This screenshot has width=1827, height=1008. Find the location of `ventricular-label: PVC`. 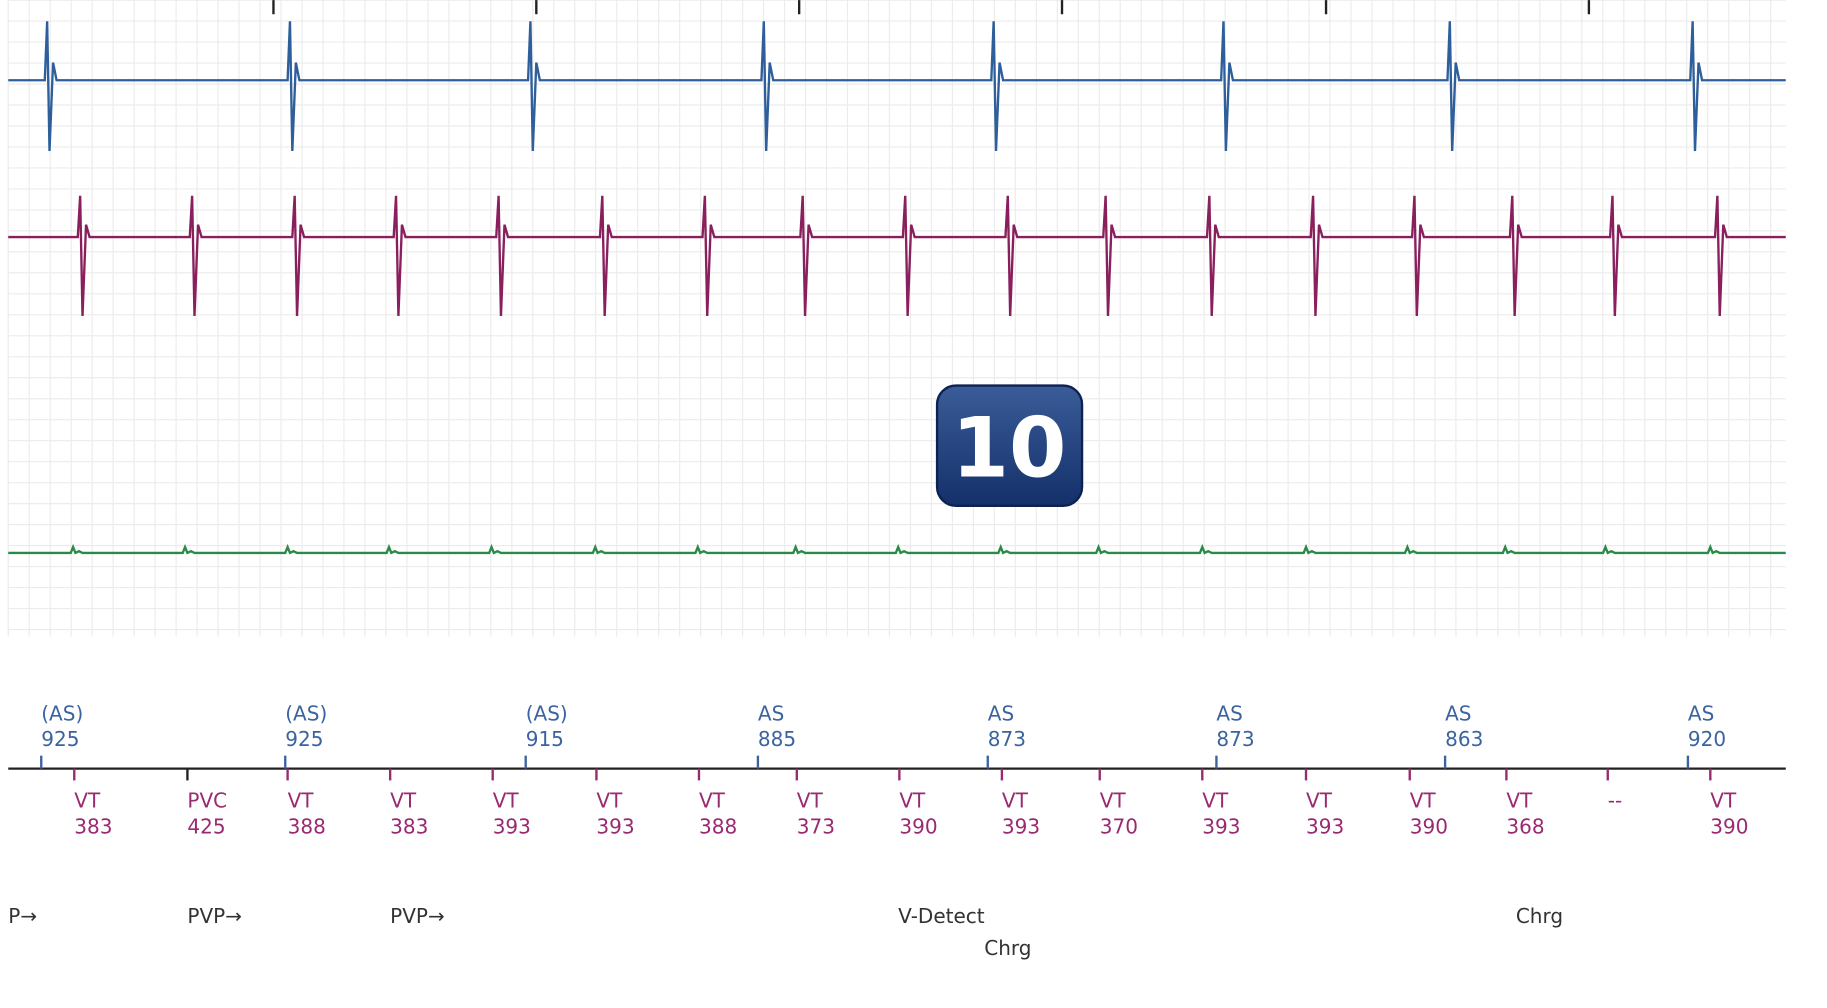

ventricular-label: PVC is located at coordinates (207, 801).